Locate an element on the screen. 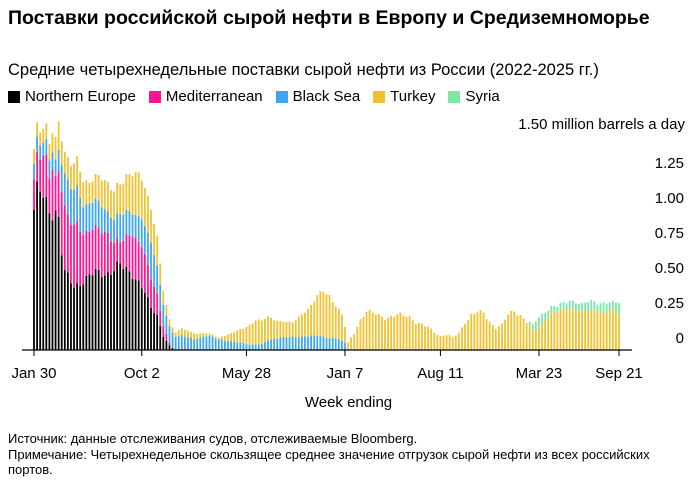  x-tick-label: Jan 30 is located at coordinates (33, 373).